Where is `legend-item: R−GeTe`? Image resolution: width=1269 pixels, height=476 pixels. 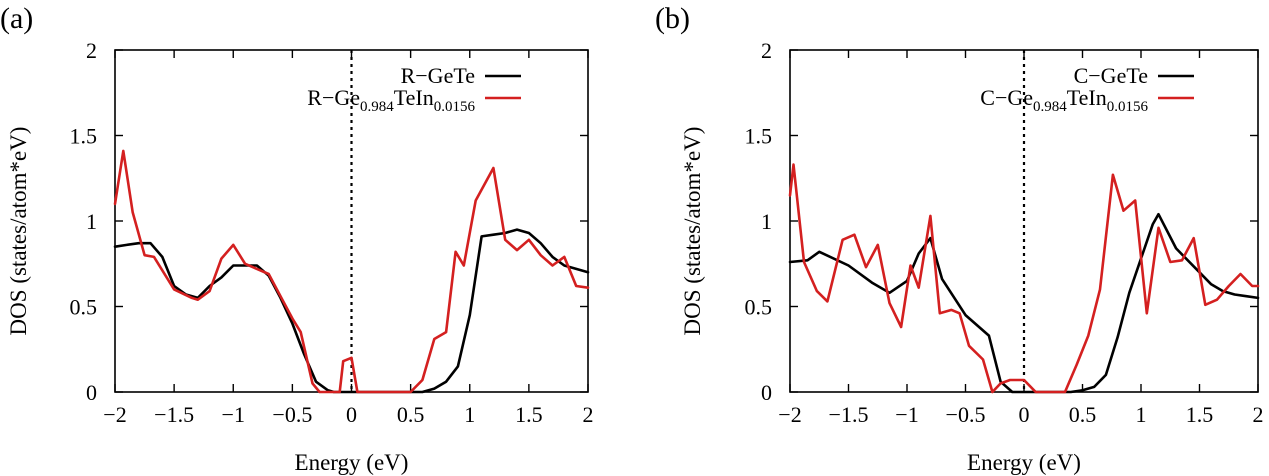 legend-item: R−GeTe is located at coordinates (461, 75).